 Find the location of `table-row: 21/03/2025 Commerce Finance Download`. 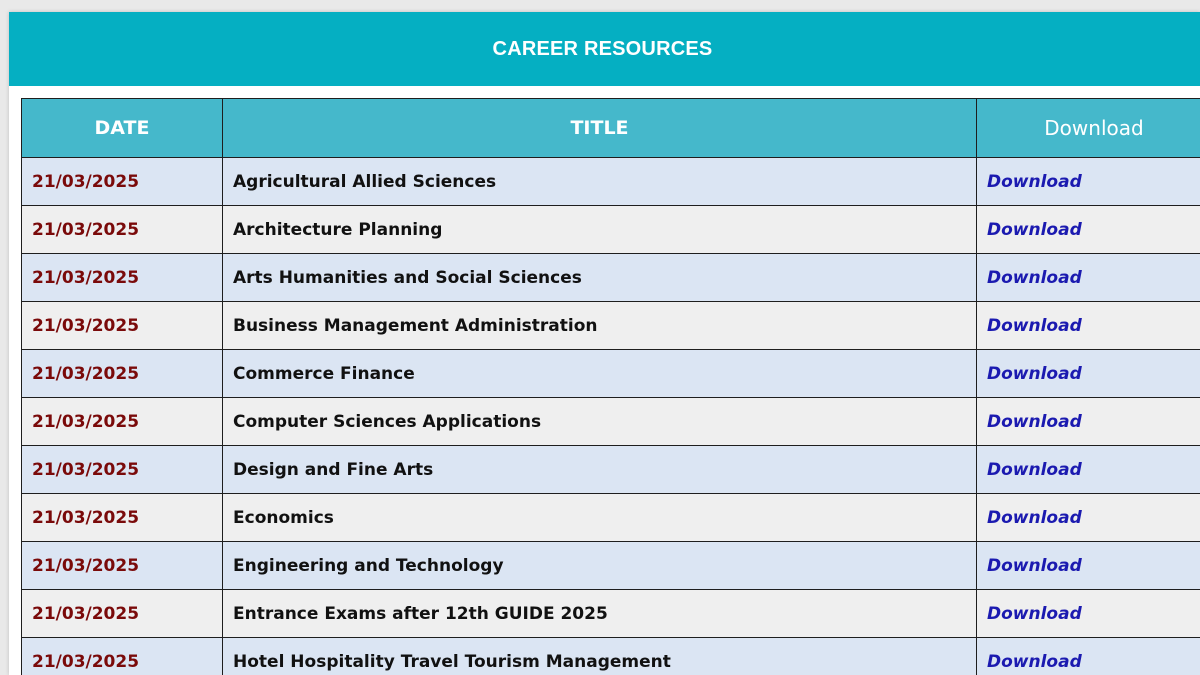

table-row: 21/03/2025 Commerce Finance Download is located at coordinates (610, 373).